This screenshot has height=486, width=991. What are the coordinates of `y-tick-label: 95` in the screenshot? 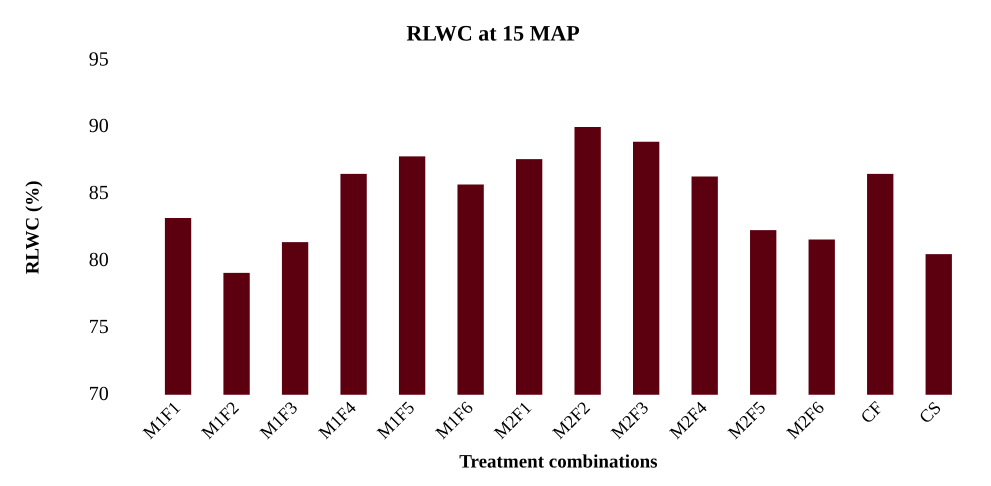 It's located at (98, 59).